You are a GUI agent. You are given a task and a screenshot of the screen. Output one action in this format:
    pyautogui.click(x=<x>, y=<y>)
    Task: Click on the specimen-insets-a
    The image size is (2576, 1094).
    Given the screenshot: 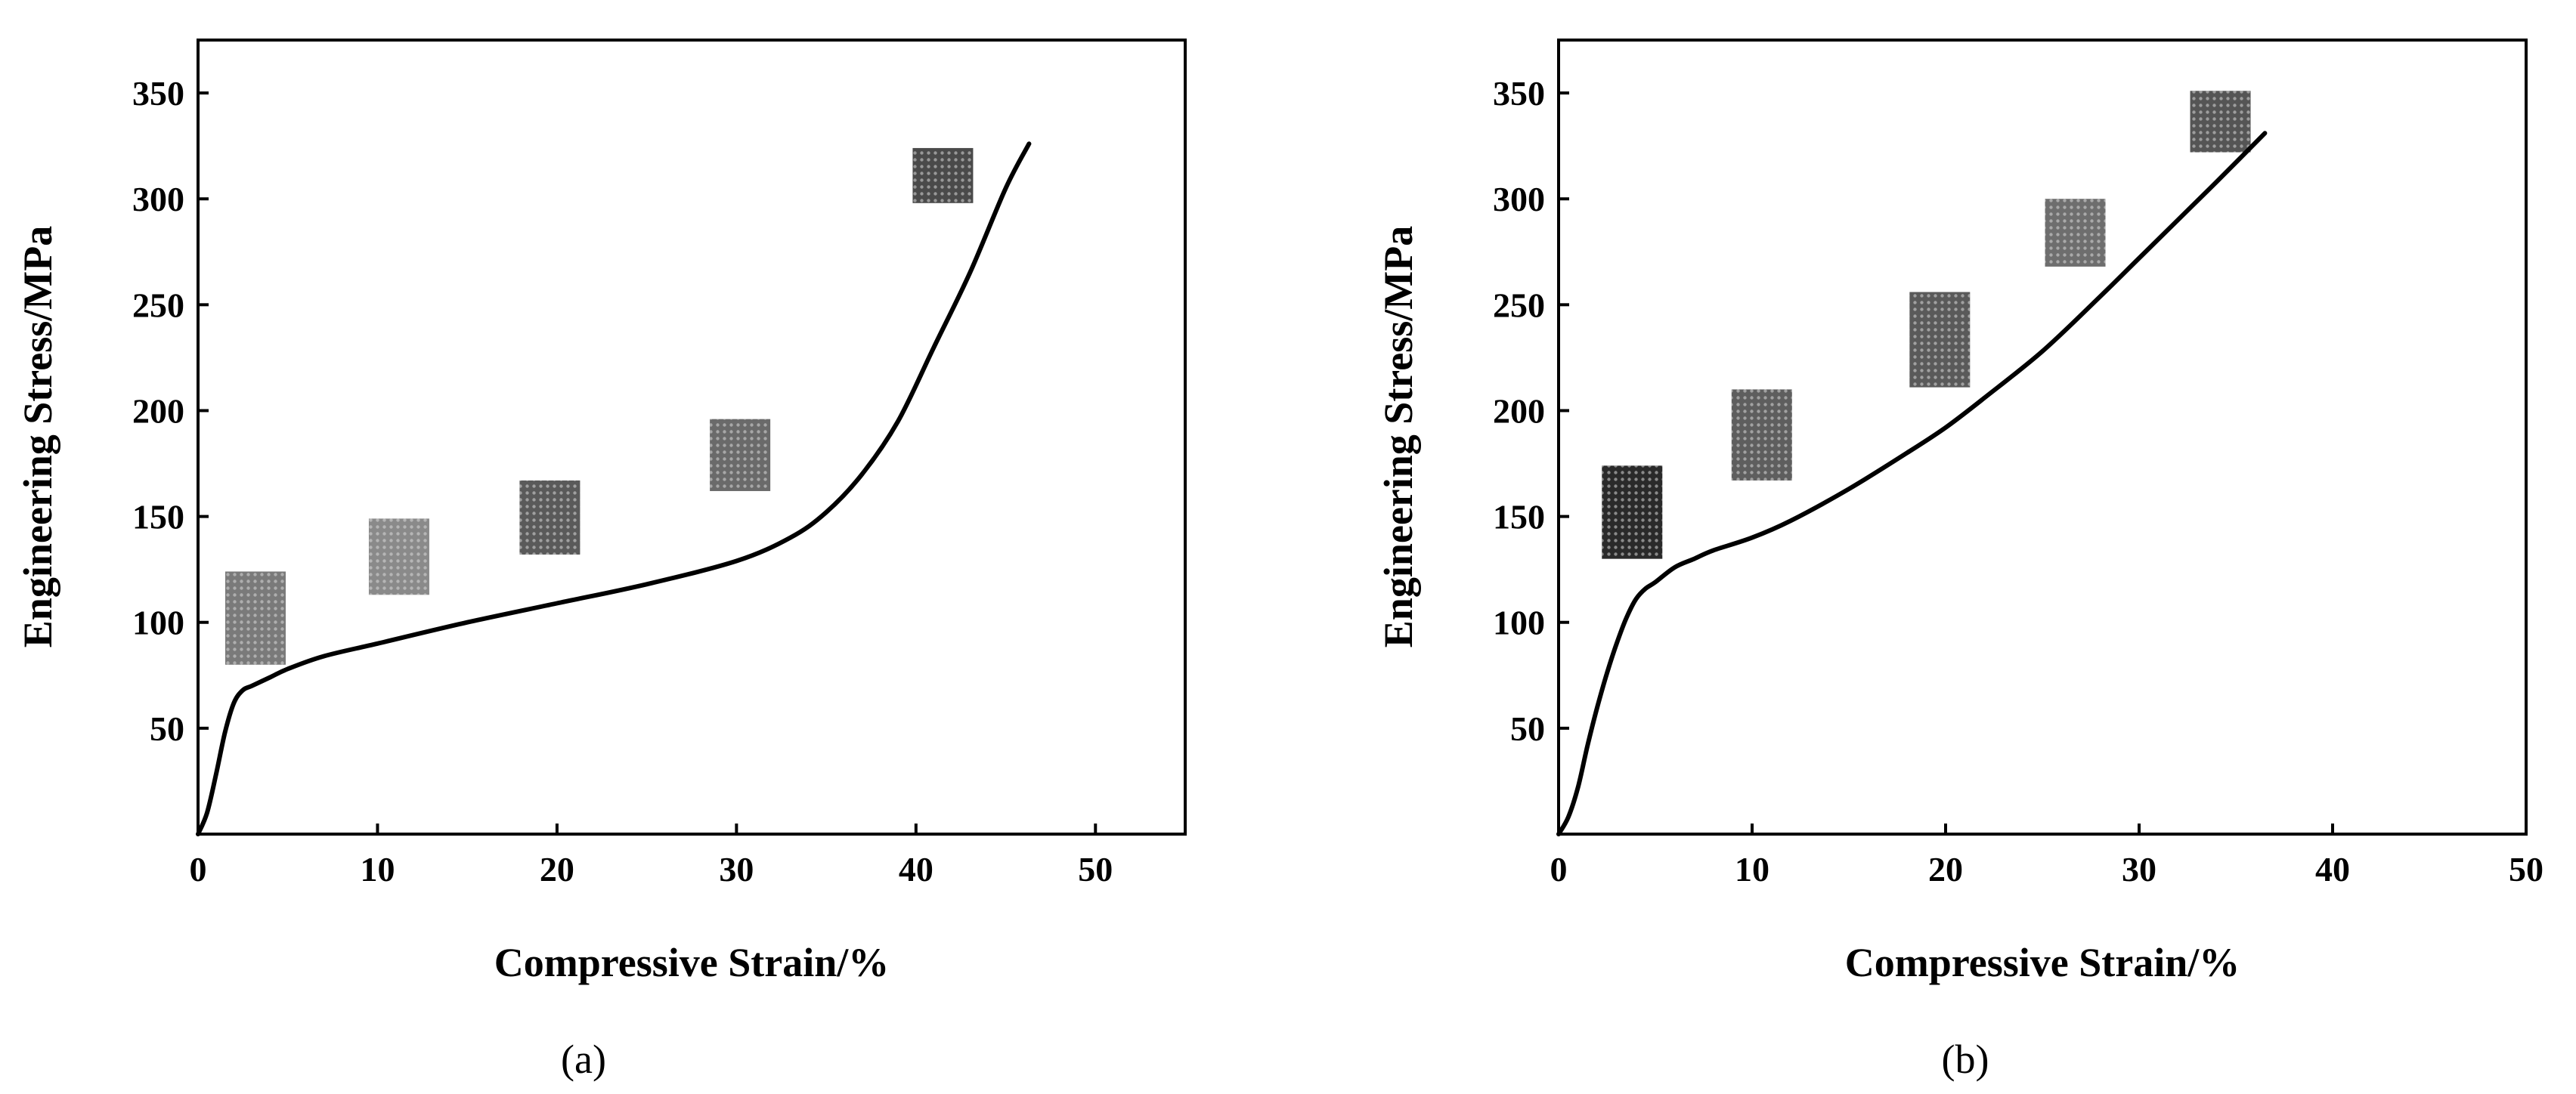 What is the action you would take?
    pyautogui.click(x=599, y=406)
    